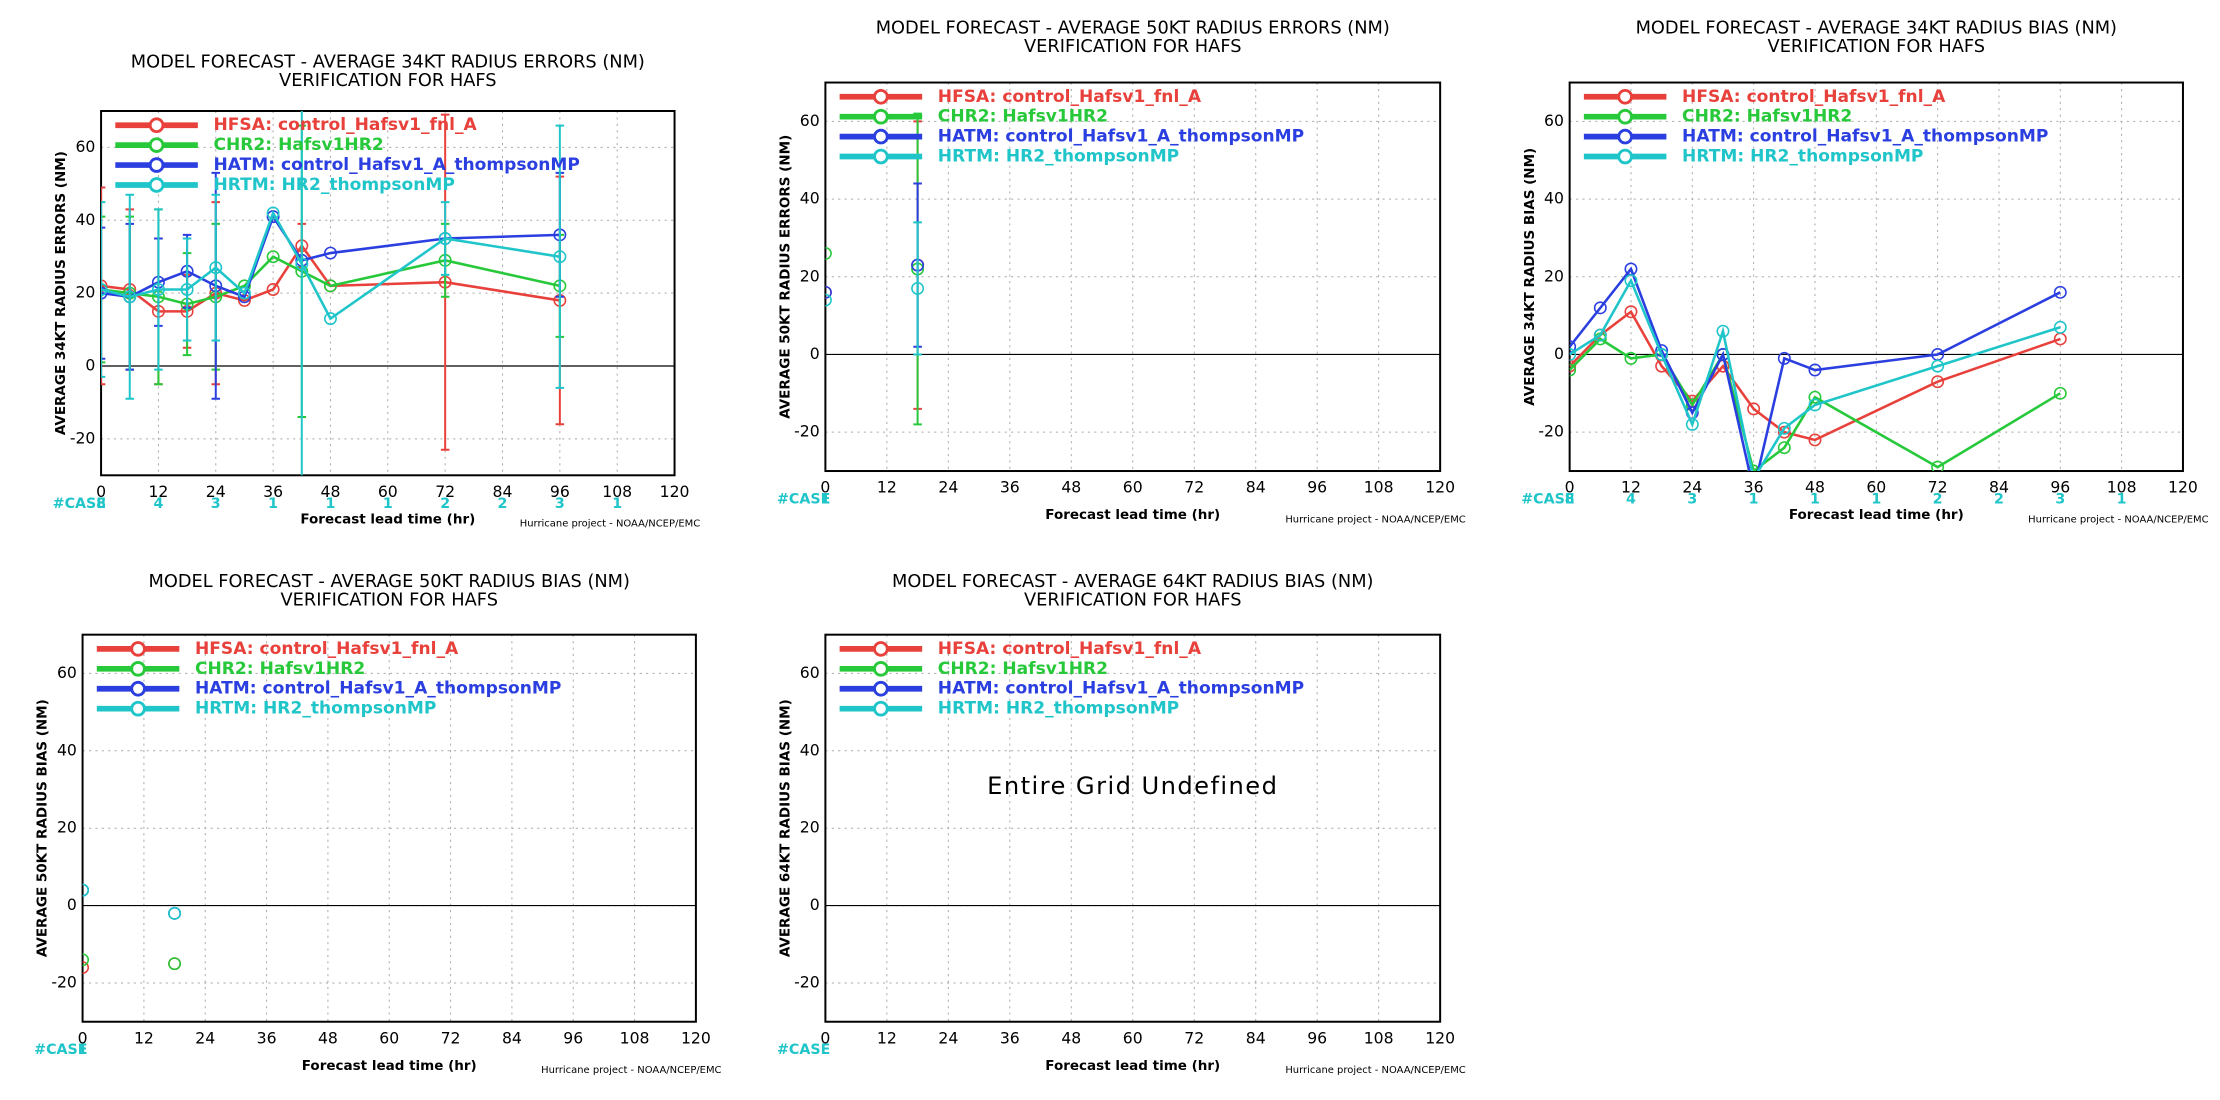 This screenshot has width=2220, height=1100. What do you see at coordinates (1999, 499) in the screenshot?
I see `case-count: 2` at bounding box center [1999, 499].